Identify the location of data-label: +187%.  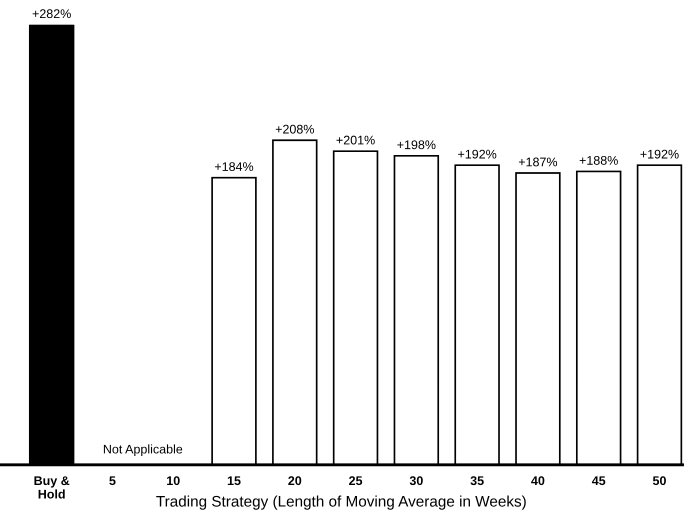
(538, 162).